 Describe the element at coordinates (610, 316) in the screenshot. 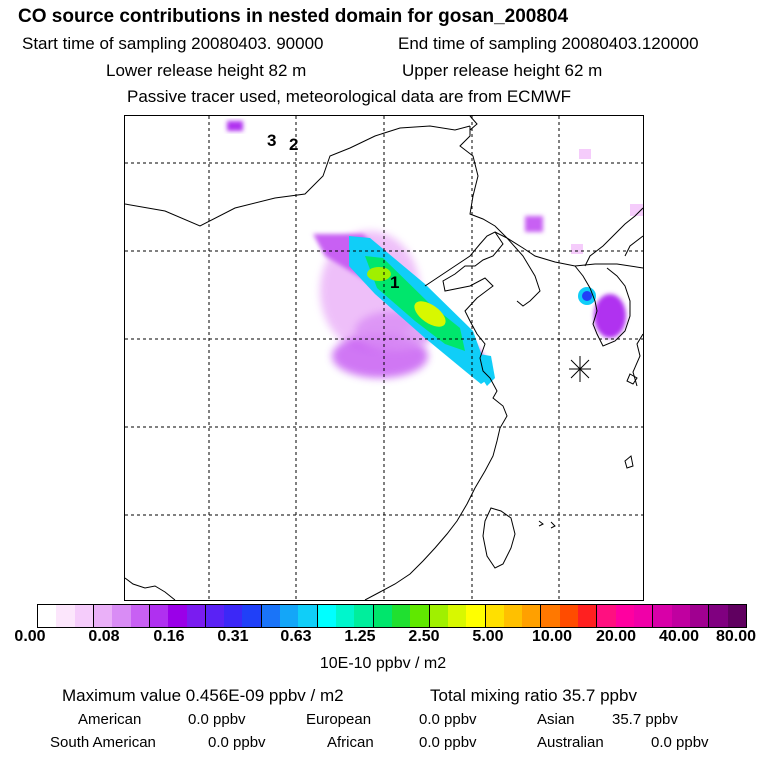

I see `korea-plume` at that location.